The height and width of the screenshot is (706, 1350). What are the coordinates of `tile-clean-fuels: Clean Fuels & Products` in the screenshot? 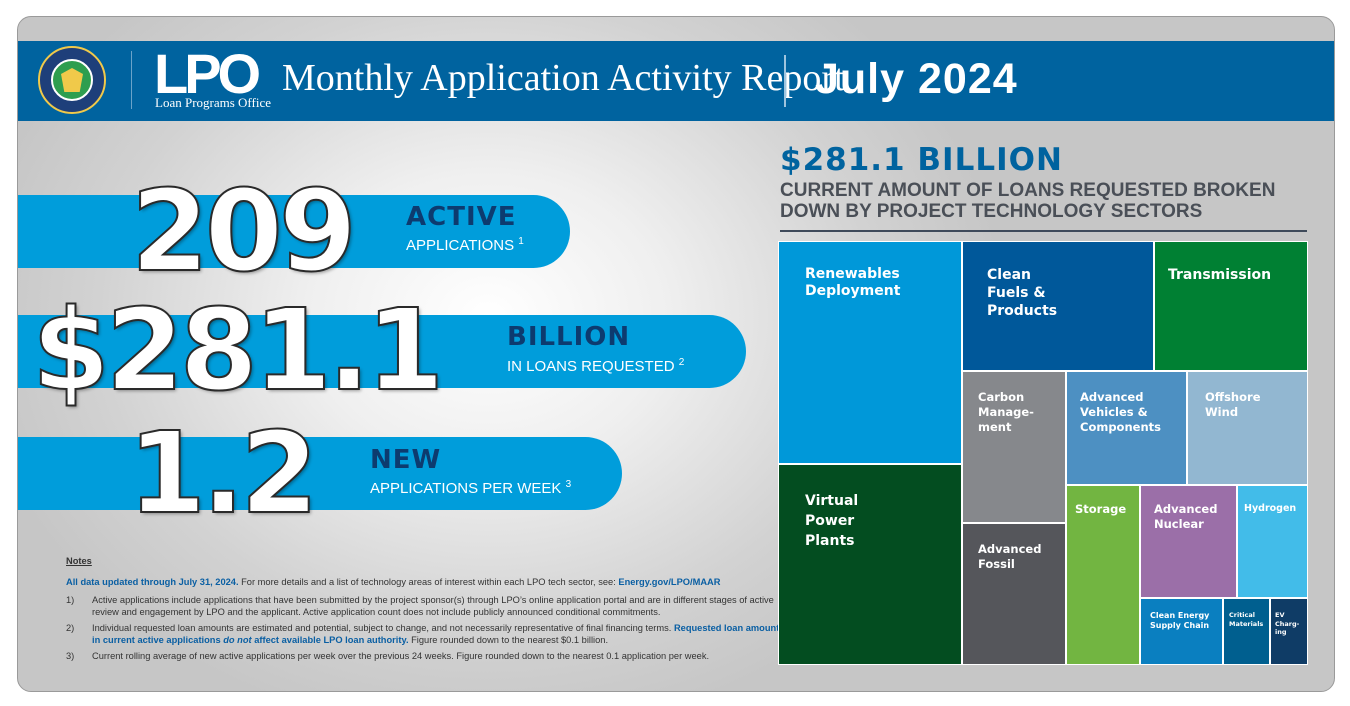 It's located at (1058, 306).